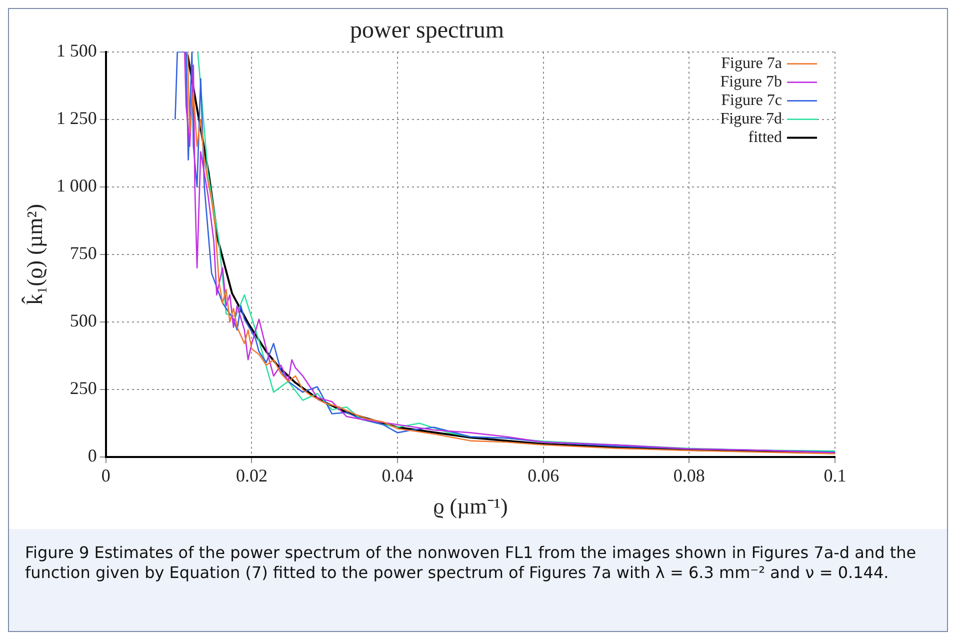 The image size is (956, 642). Describe the element at coordinates (471, 563) in the screenshot. I see `caption: Figure 9 Estimates of the power spectrum of the nonwoven FL1 from the images shown in Figures 7a-d and the function given by Equation (7) fitted to the power spectrum of Figures 7a with λ = 6.3 mm⁻² and ν = 0.144.` at that location.